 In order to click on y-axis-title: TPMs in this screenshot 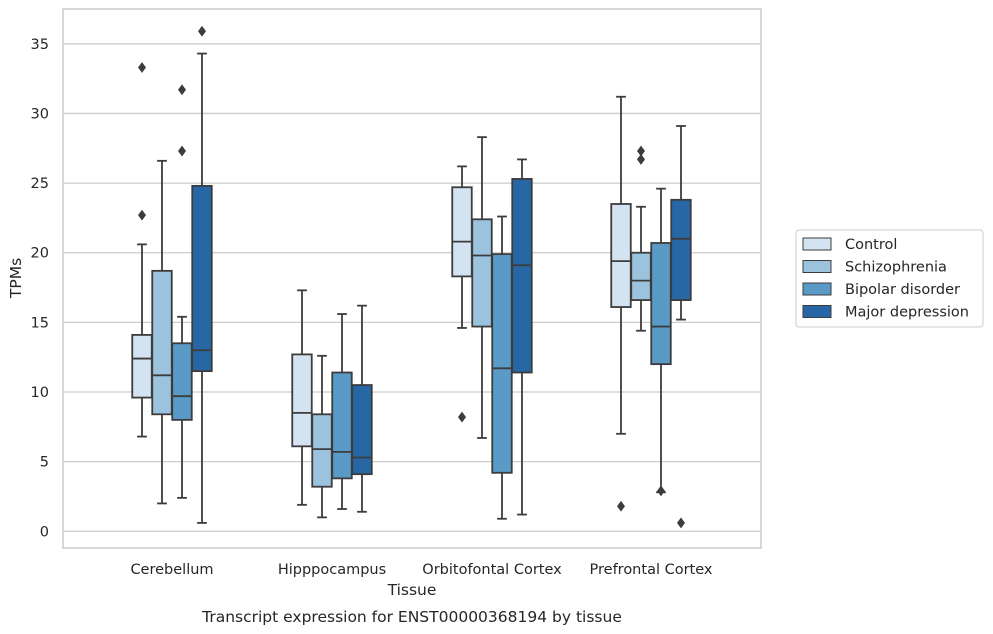, I will do `click(16, 278)`.